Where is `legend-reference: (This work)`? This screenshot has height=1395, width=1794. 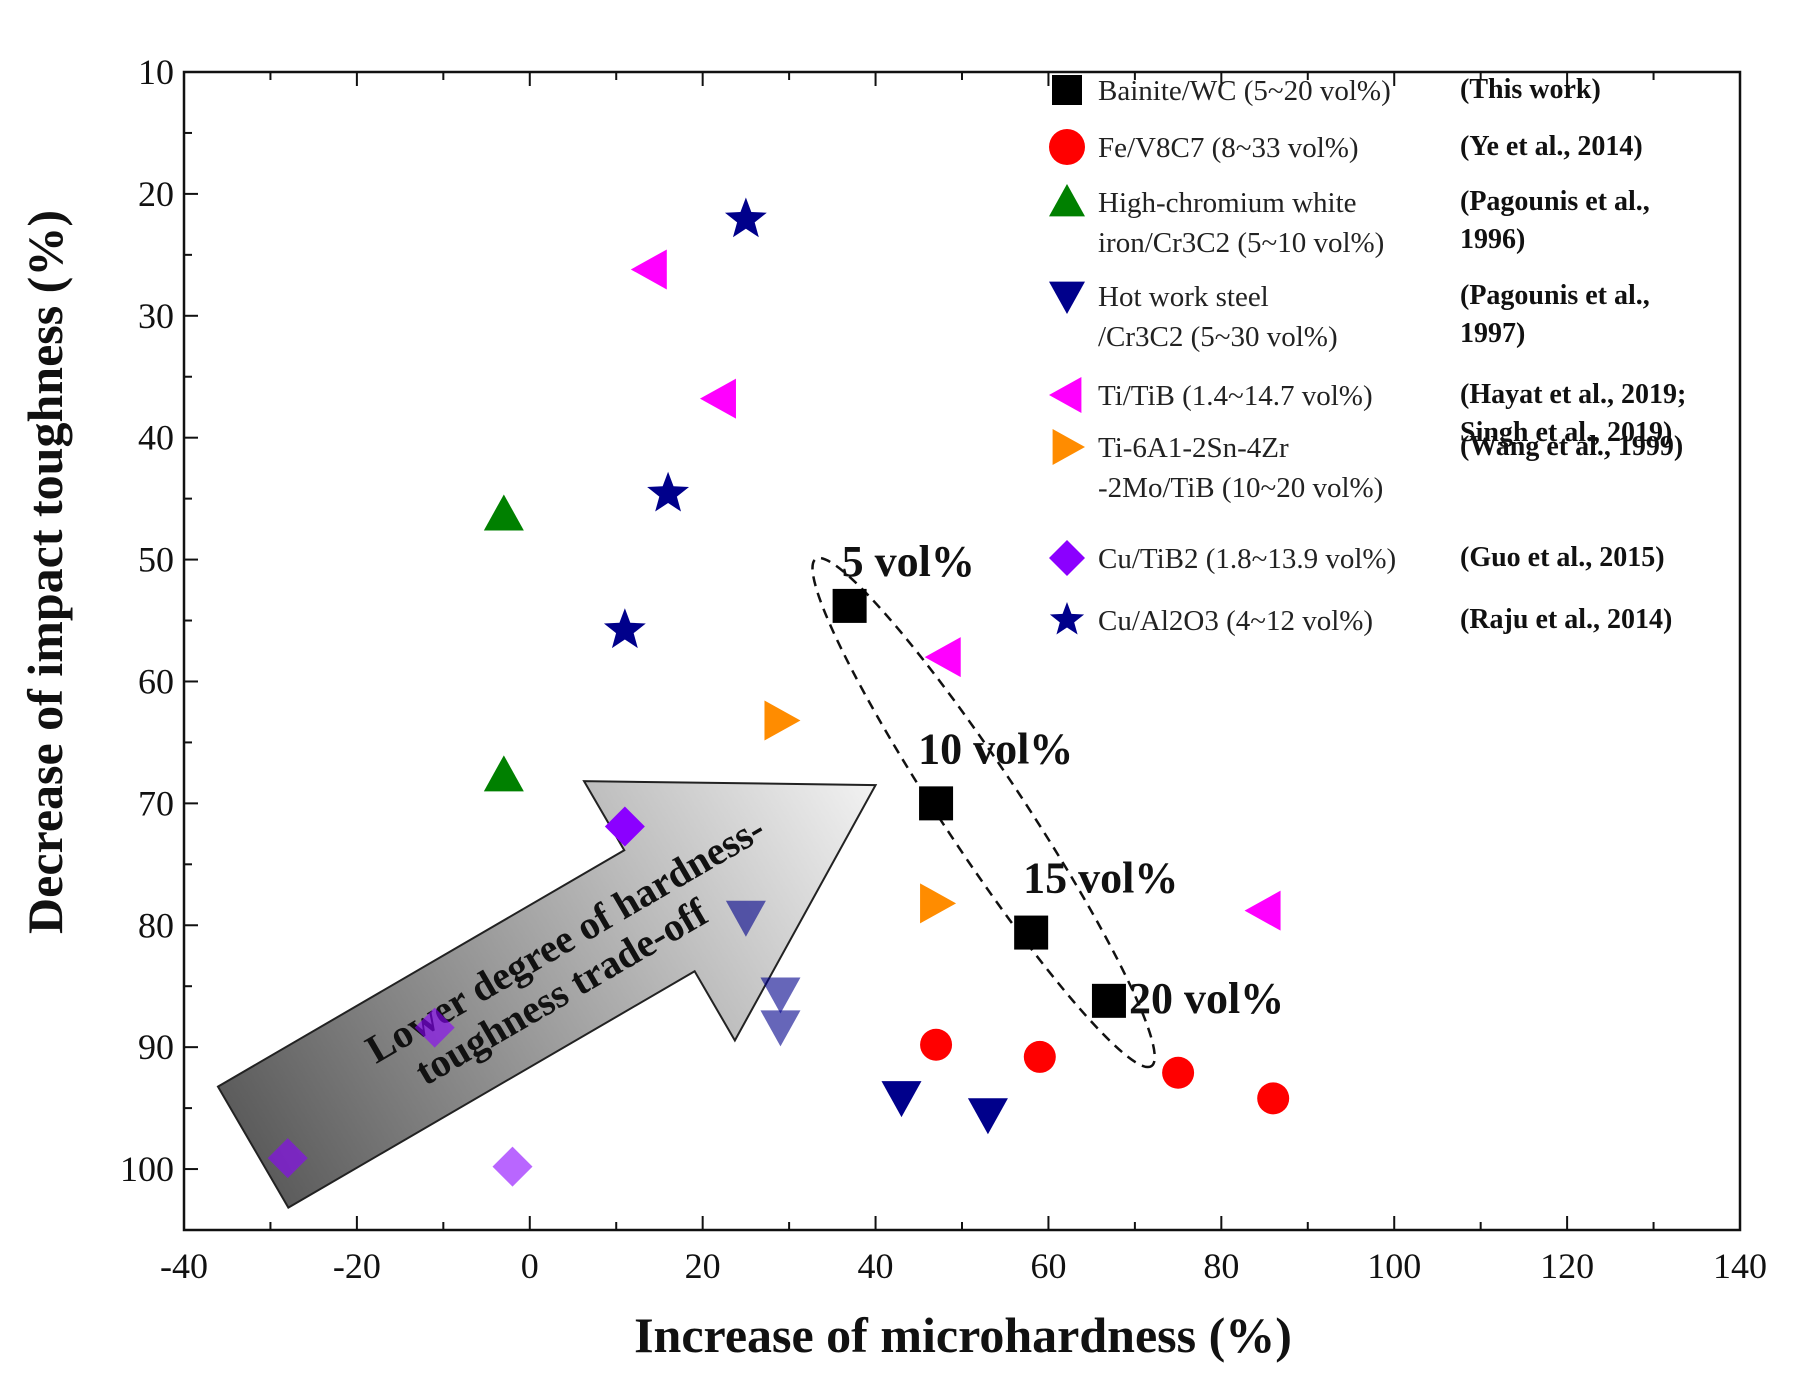 legend-reference: (This work) is located at coordinates (1530, 89).